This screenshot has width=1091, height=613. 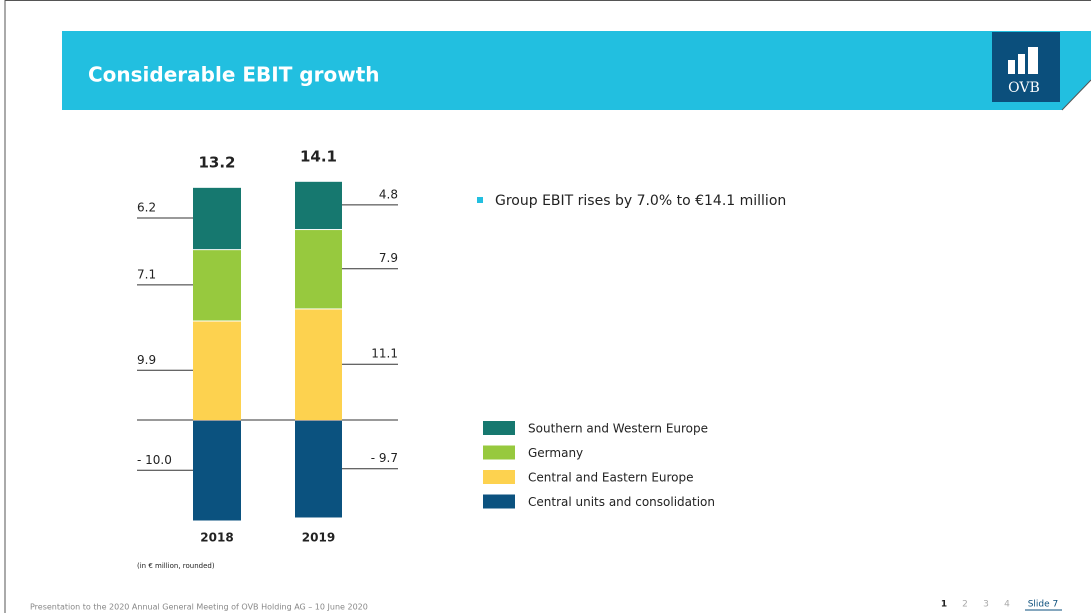 What do you see at coordinates (621, 502) in the screenshot?
I see `legend-label: Central units and consolidation` at bounding box center [621, 502].